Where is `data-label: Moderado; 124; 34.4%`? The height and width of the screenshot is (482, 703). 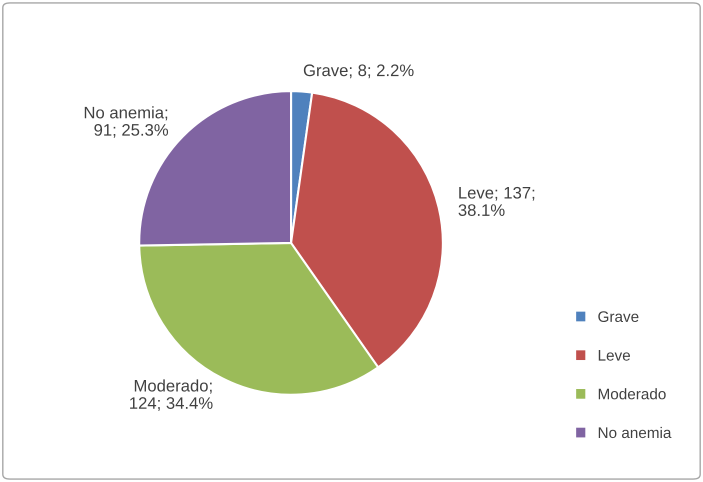
data-label: Moderado; 124; 34.4% is located at coordinates (171, 395).